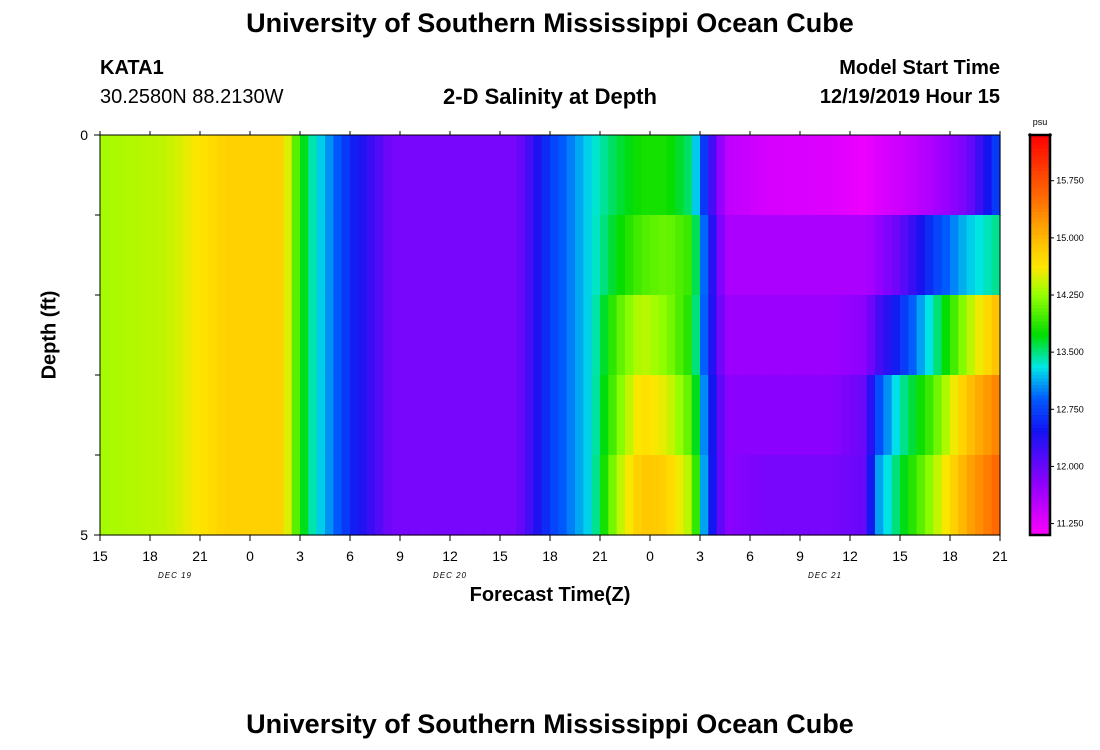 The image size is (1100, 750). Describe the element at coordinates (1070, 181) in the screenshot. I see `colorbar-tick-label: 15.750` at that location.